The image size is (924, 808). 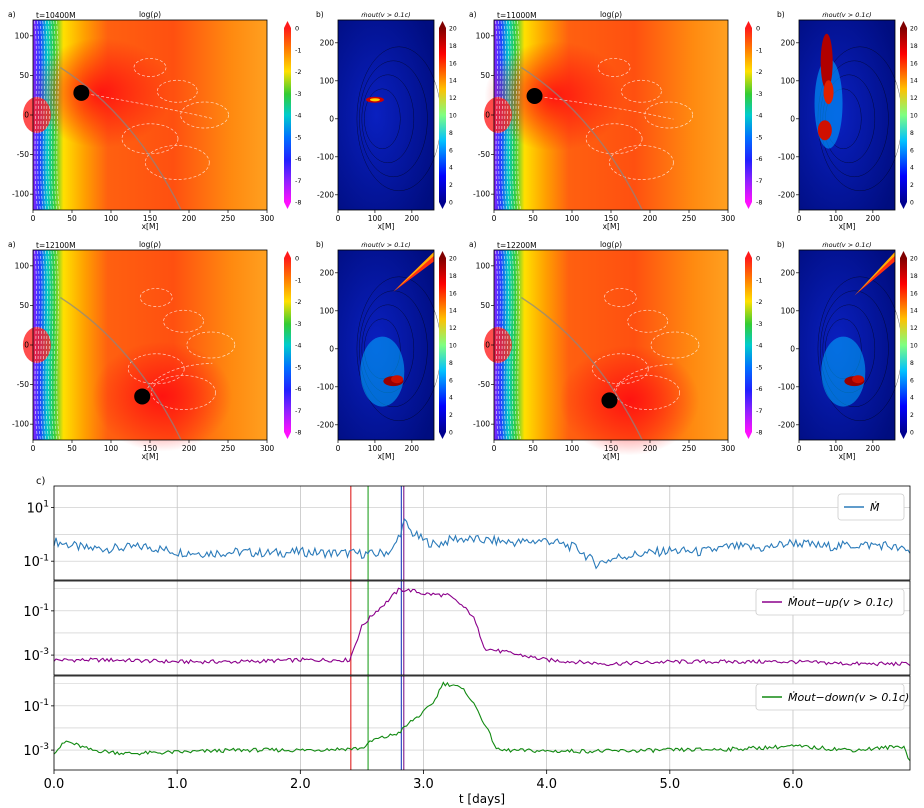 I want to click on x-tick-label: 0, so click(x=494, y=218).